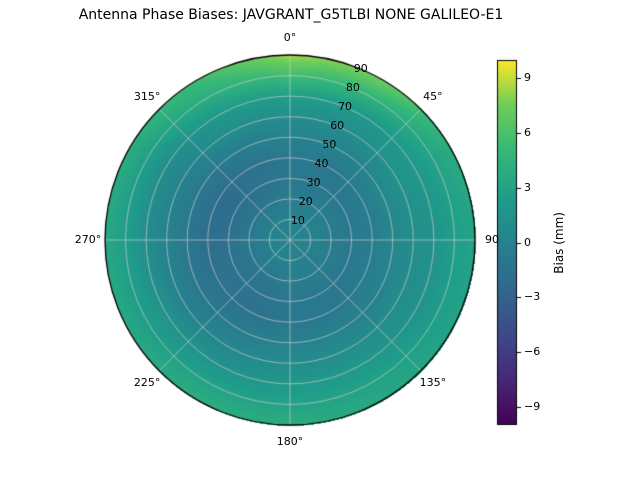 The image size is (640, 480). I want to click on theta-tick-label: 0°, so click(290, 37).